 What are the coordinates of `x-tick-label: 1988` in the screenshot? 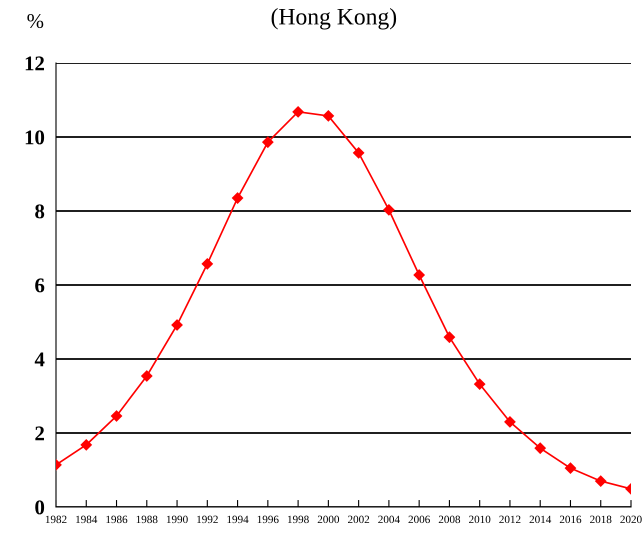 It's located at (147, 520).